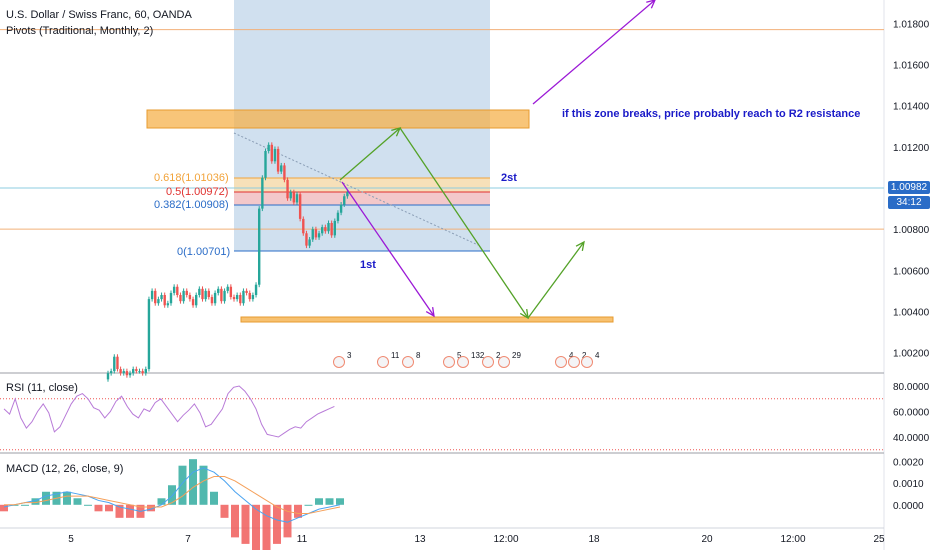 The image size is (932, 550). What do you see at coordinates (172, 495) in the screenshot?
I see `signal-line` at bounding box center [172, 495].